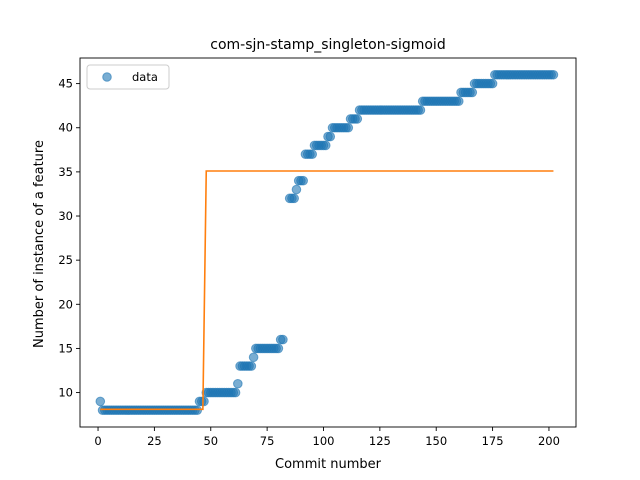 Image resolution: width=640 pixels, height=480 pixels. I want to click on y-tick-label: 45, so click(65, 84).